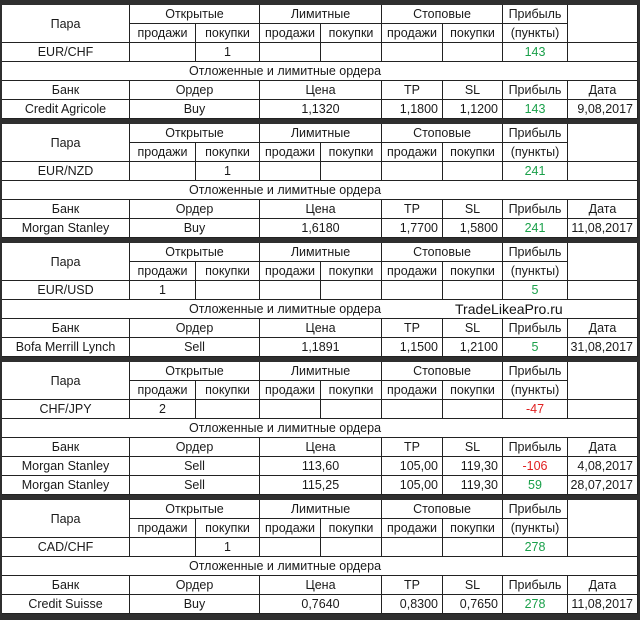 The width and height of the screenshot is (640, 620). I want to click on profit-cell: 59, so click(535, 485).